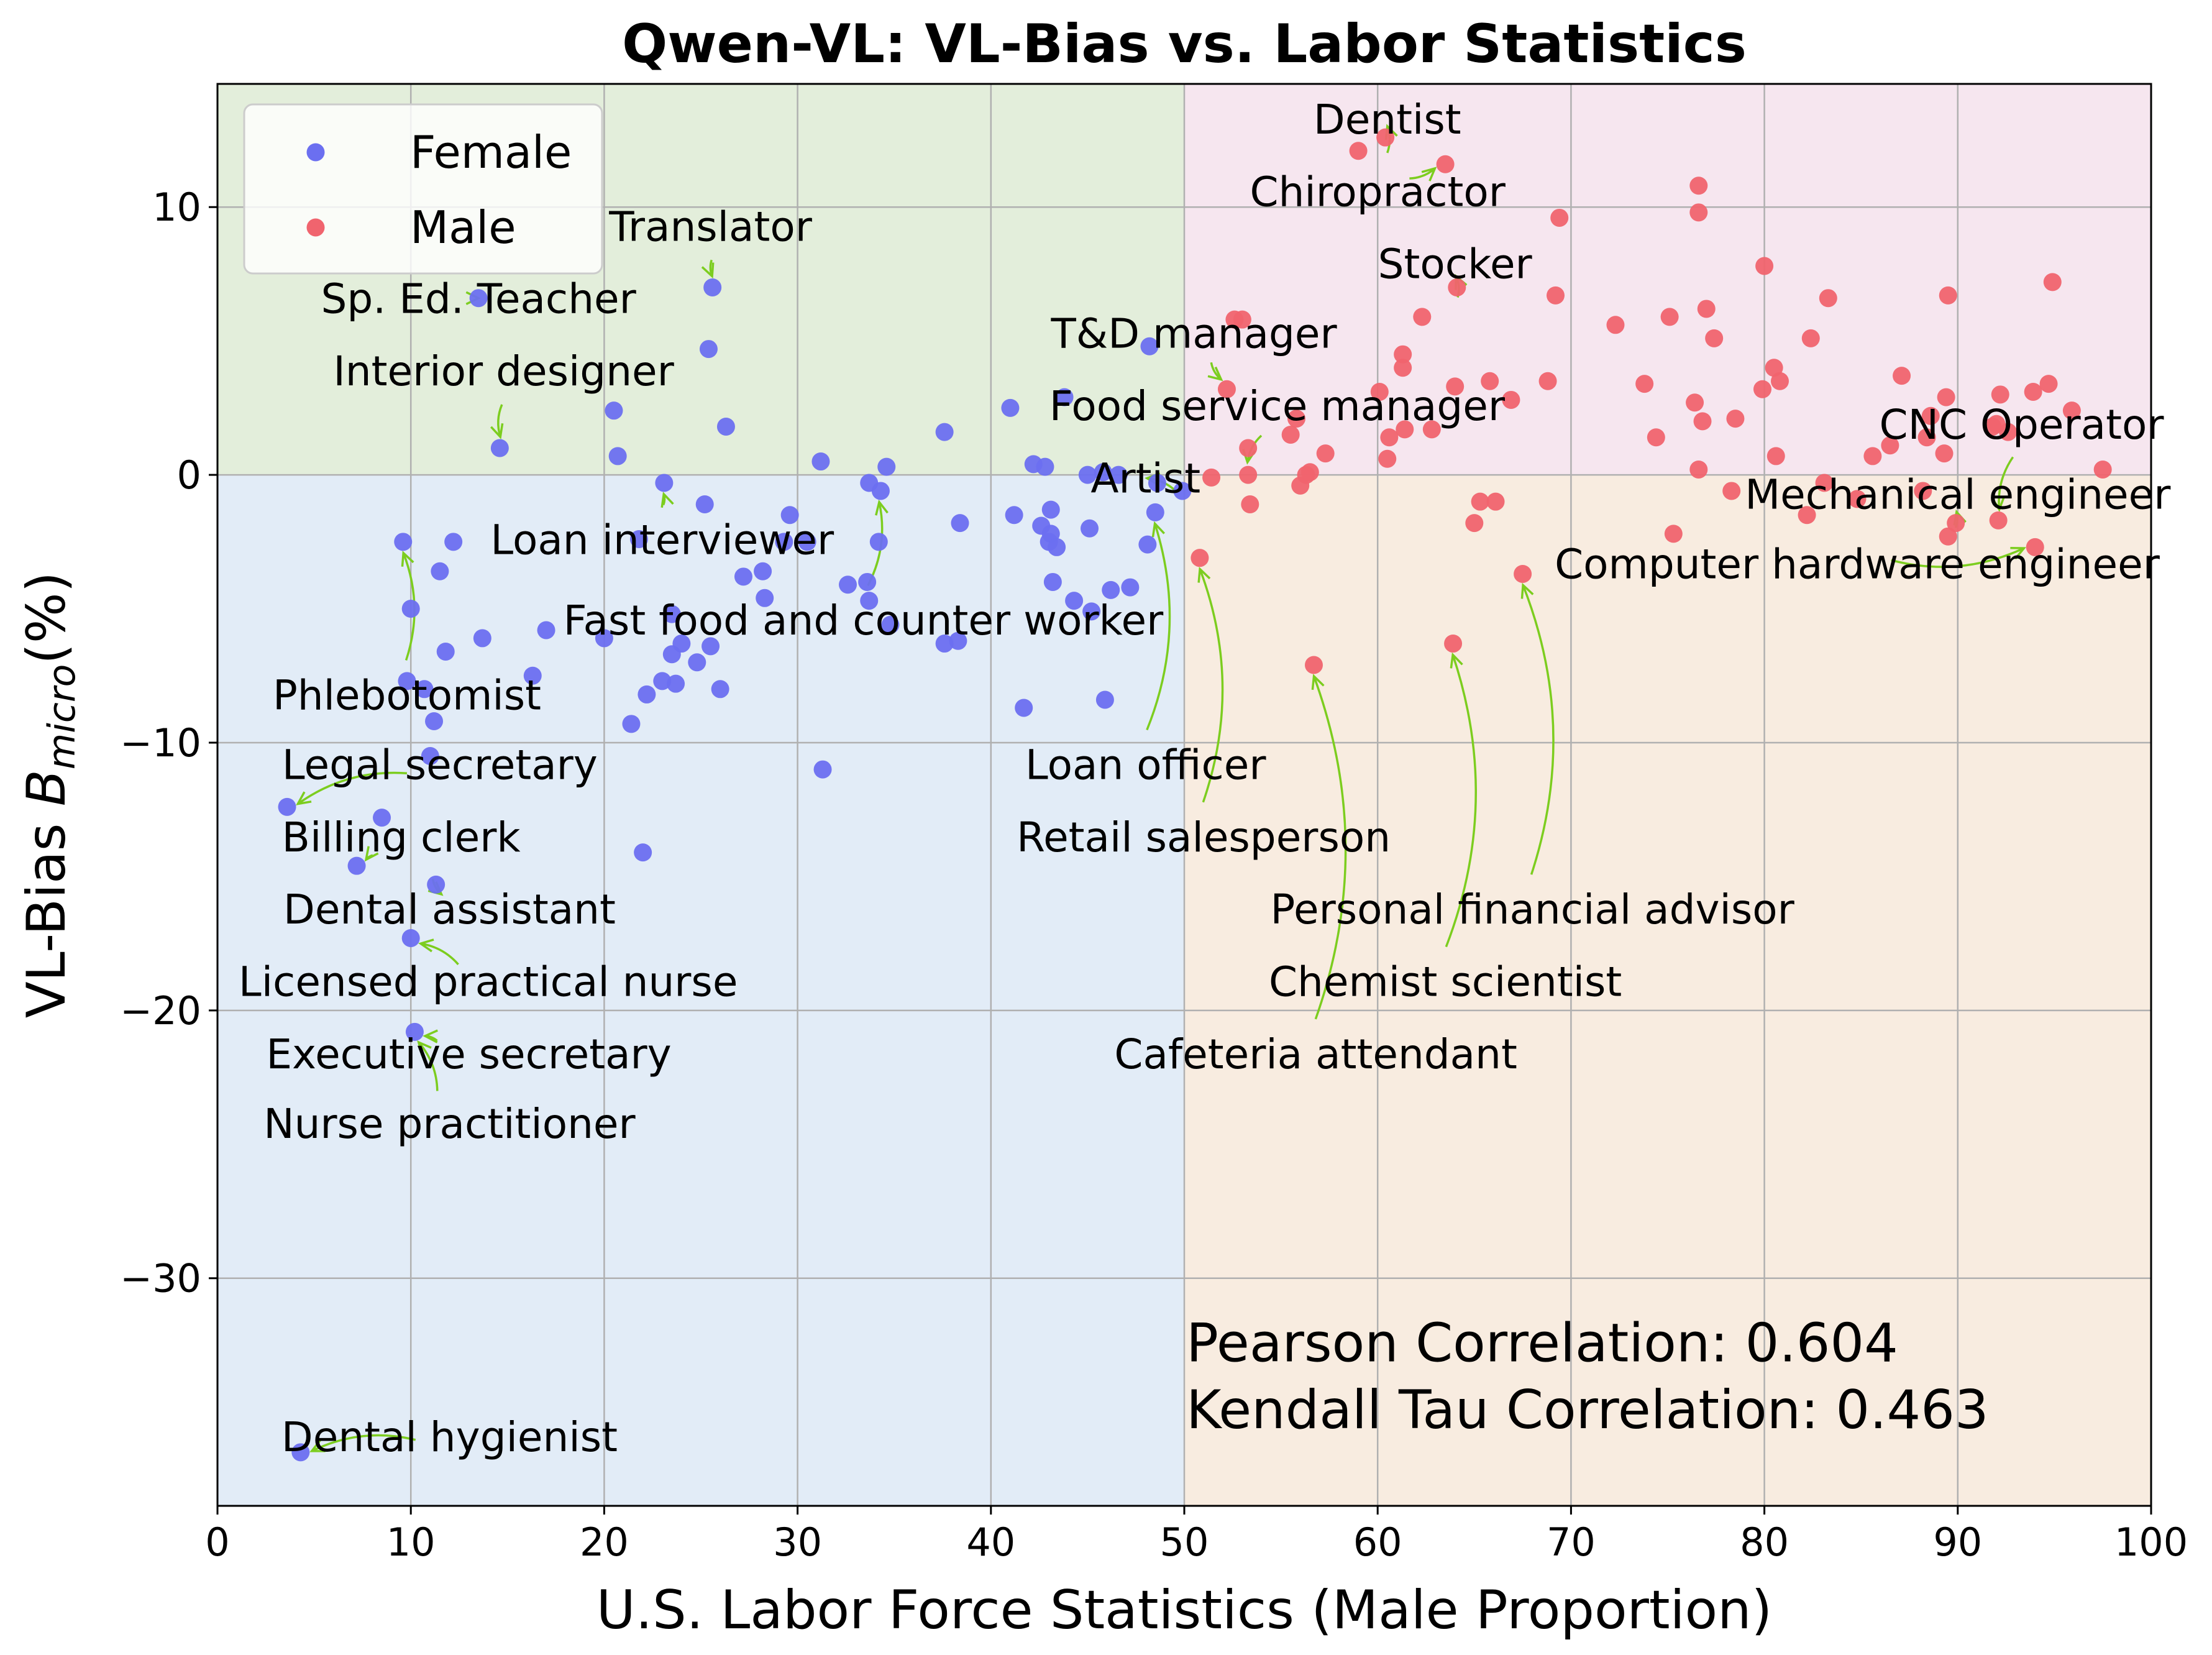  What do you see at coordinates (1667, 279) in the screenshot?
I see `quadrant-top-right` at bounding box center [1667, 279].